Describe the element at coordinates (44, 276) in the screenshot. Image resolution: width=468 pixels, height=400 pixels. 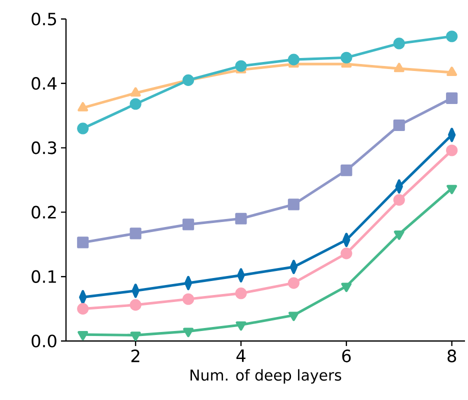
I see `y-tick-label: 0.1` at that location.